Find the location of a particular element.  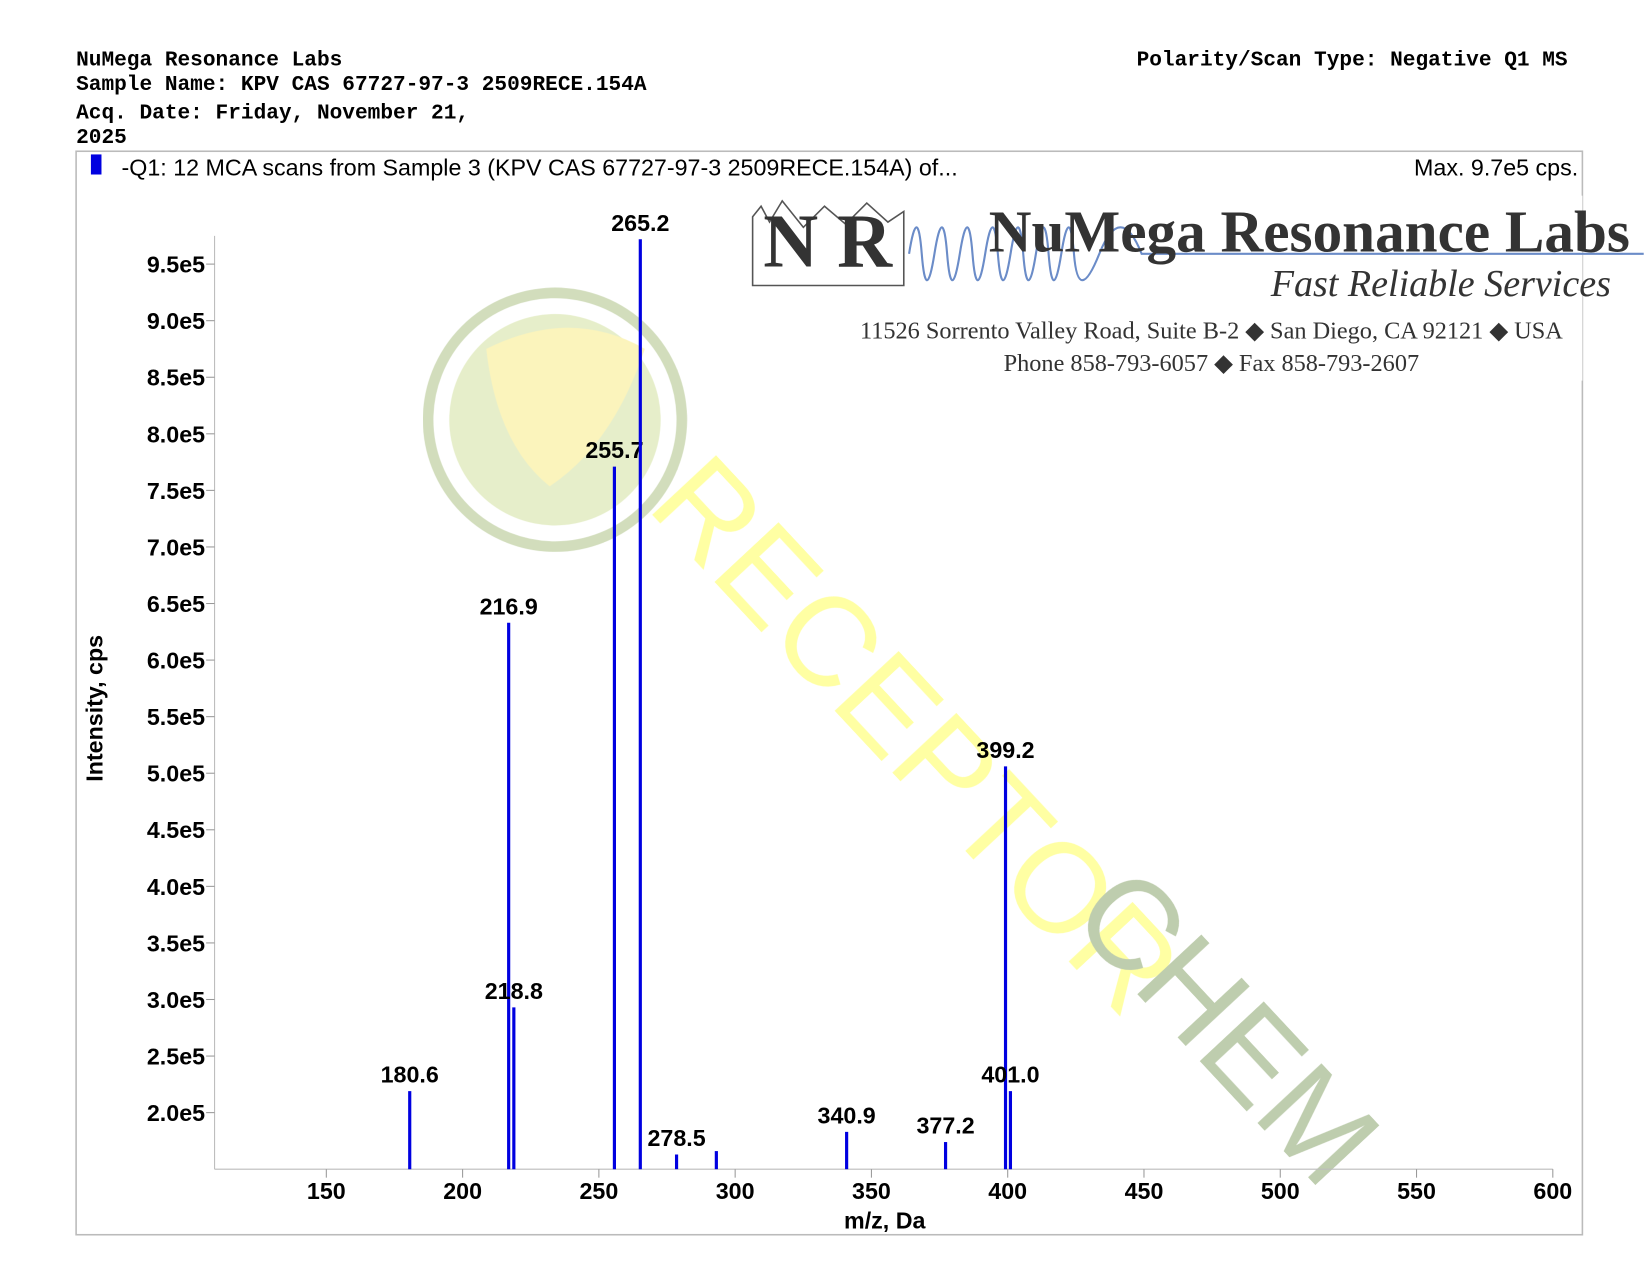

y-axis-label: Intensity, cps is located at coordinates (95, 708).